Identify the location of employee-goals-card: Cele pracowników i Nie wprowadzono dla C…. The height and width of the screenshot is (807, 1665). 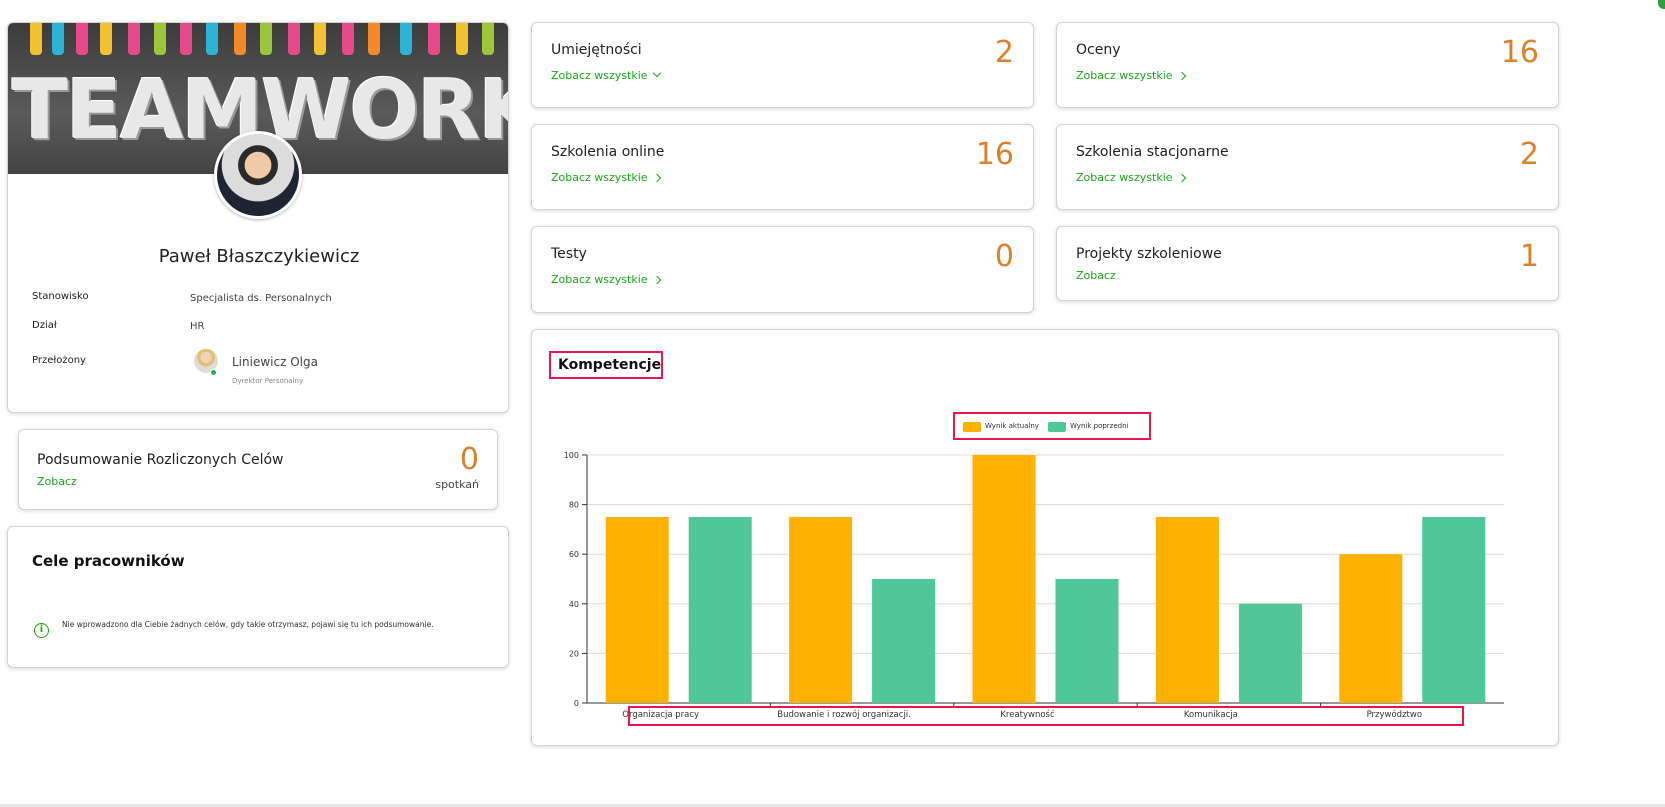
(258, 597).